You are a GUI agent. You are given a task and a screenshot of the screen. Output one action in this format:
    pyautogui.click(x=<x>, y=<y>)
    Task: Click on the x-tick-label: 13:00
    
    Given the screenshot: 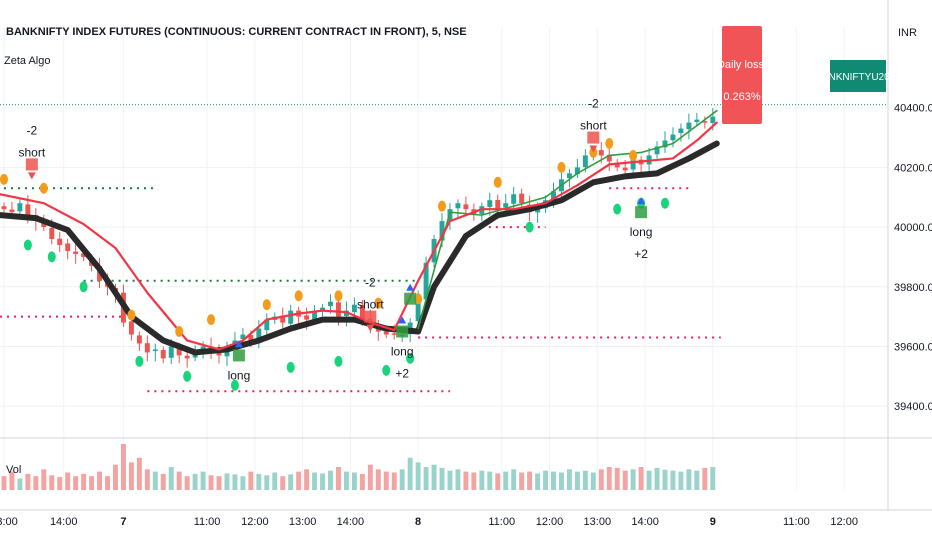 What is the action you would take?
    pyautogui.click(x=9, y=522)
    